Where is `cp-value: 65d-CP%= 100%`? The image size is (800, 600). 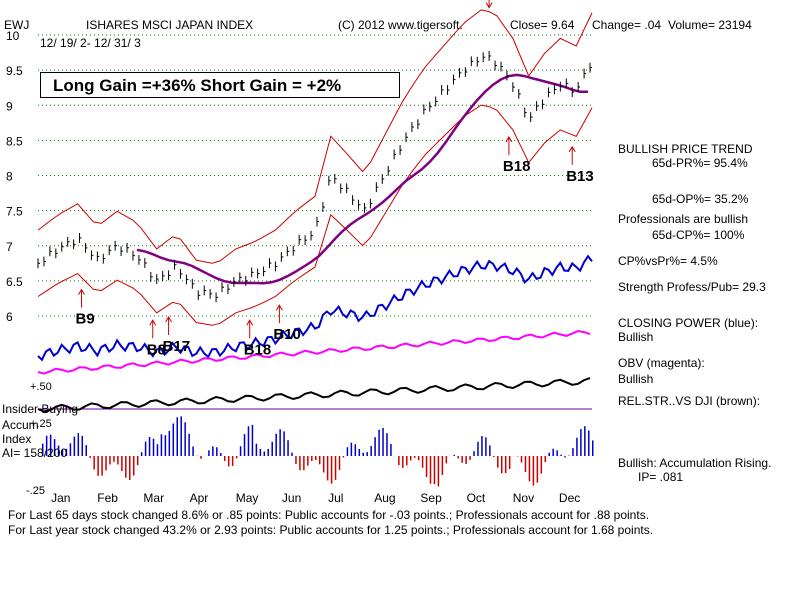
cp-value: 65d-CP%= 100% is located at coordinates (698, 235).